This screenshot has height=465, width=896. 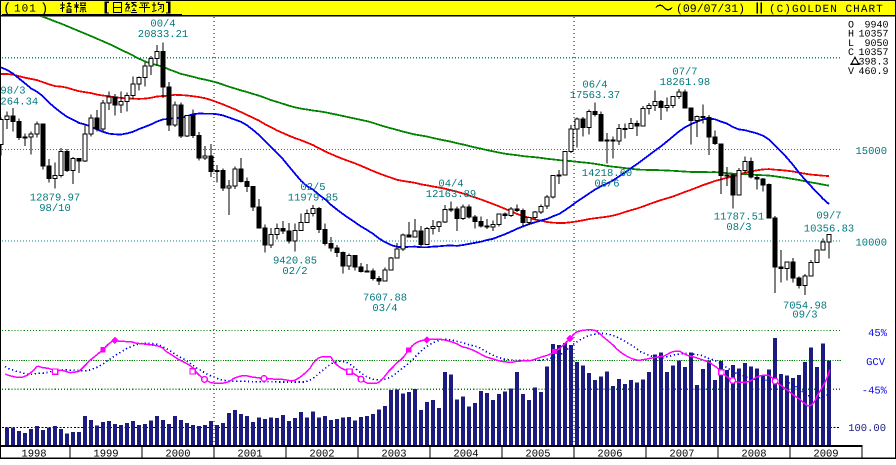 What do you see at coordinates (876, 44) in the screenshot?
I see `svg-text: 9050` at bounding box center [876, 44].